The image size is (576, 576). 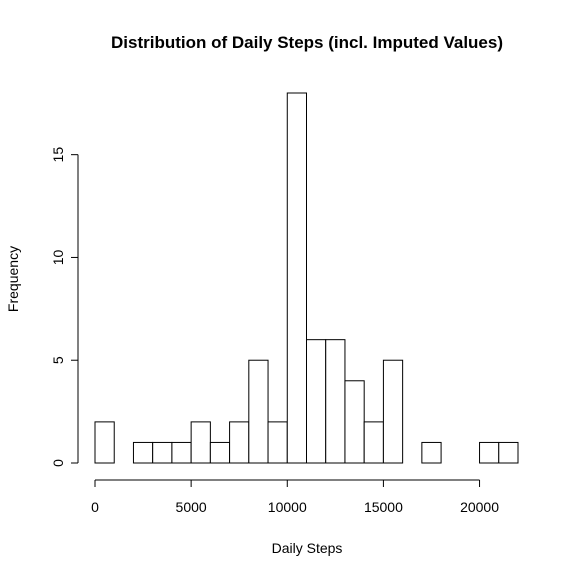 I want to click on y-tick-label: 10, so click(x=58, y=257).